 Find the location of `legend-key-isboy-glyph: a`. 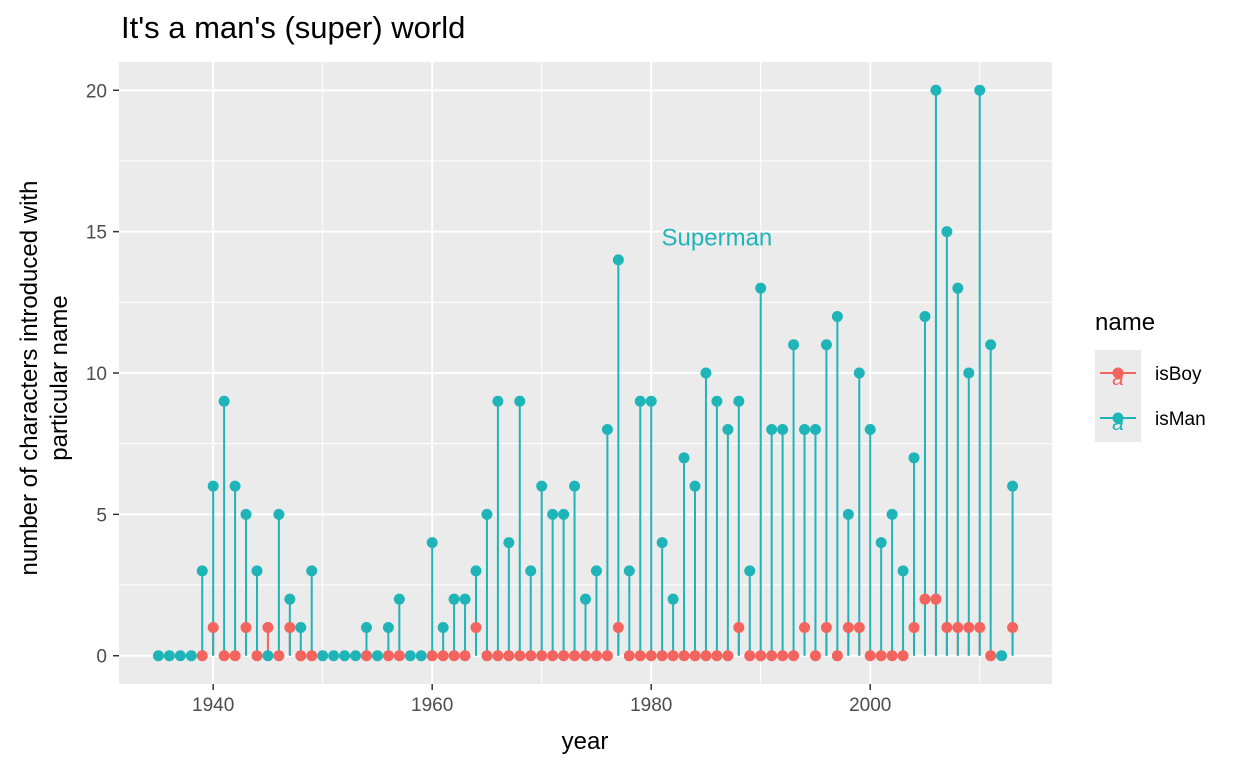

legend-key-isboy-glyph: a is located at coordinates (1118, 378).